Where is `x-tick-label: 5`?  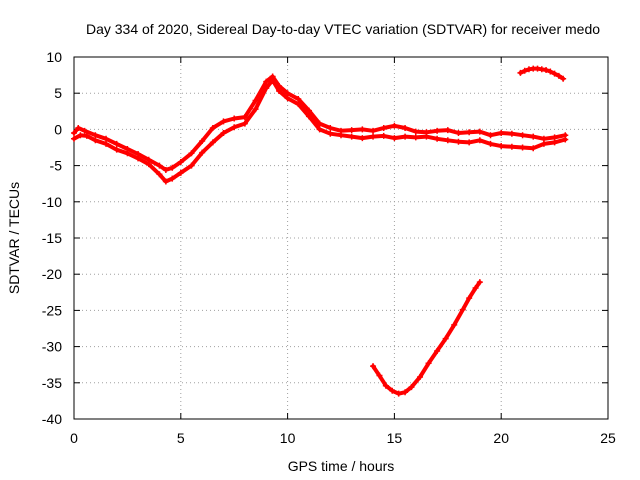
x-tick-label: 5 is located at coordinates (181, 438).